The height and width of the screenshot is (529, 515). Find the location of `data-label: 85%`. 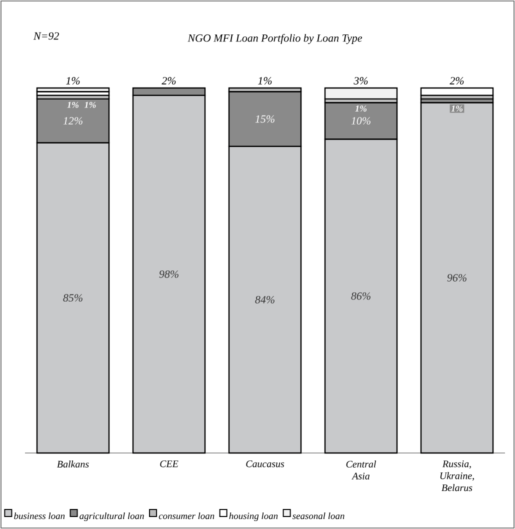

data-label: 85% is located at coordinates (72, 298).